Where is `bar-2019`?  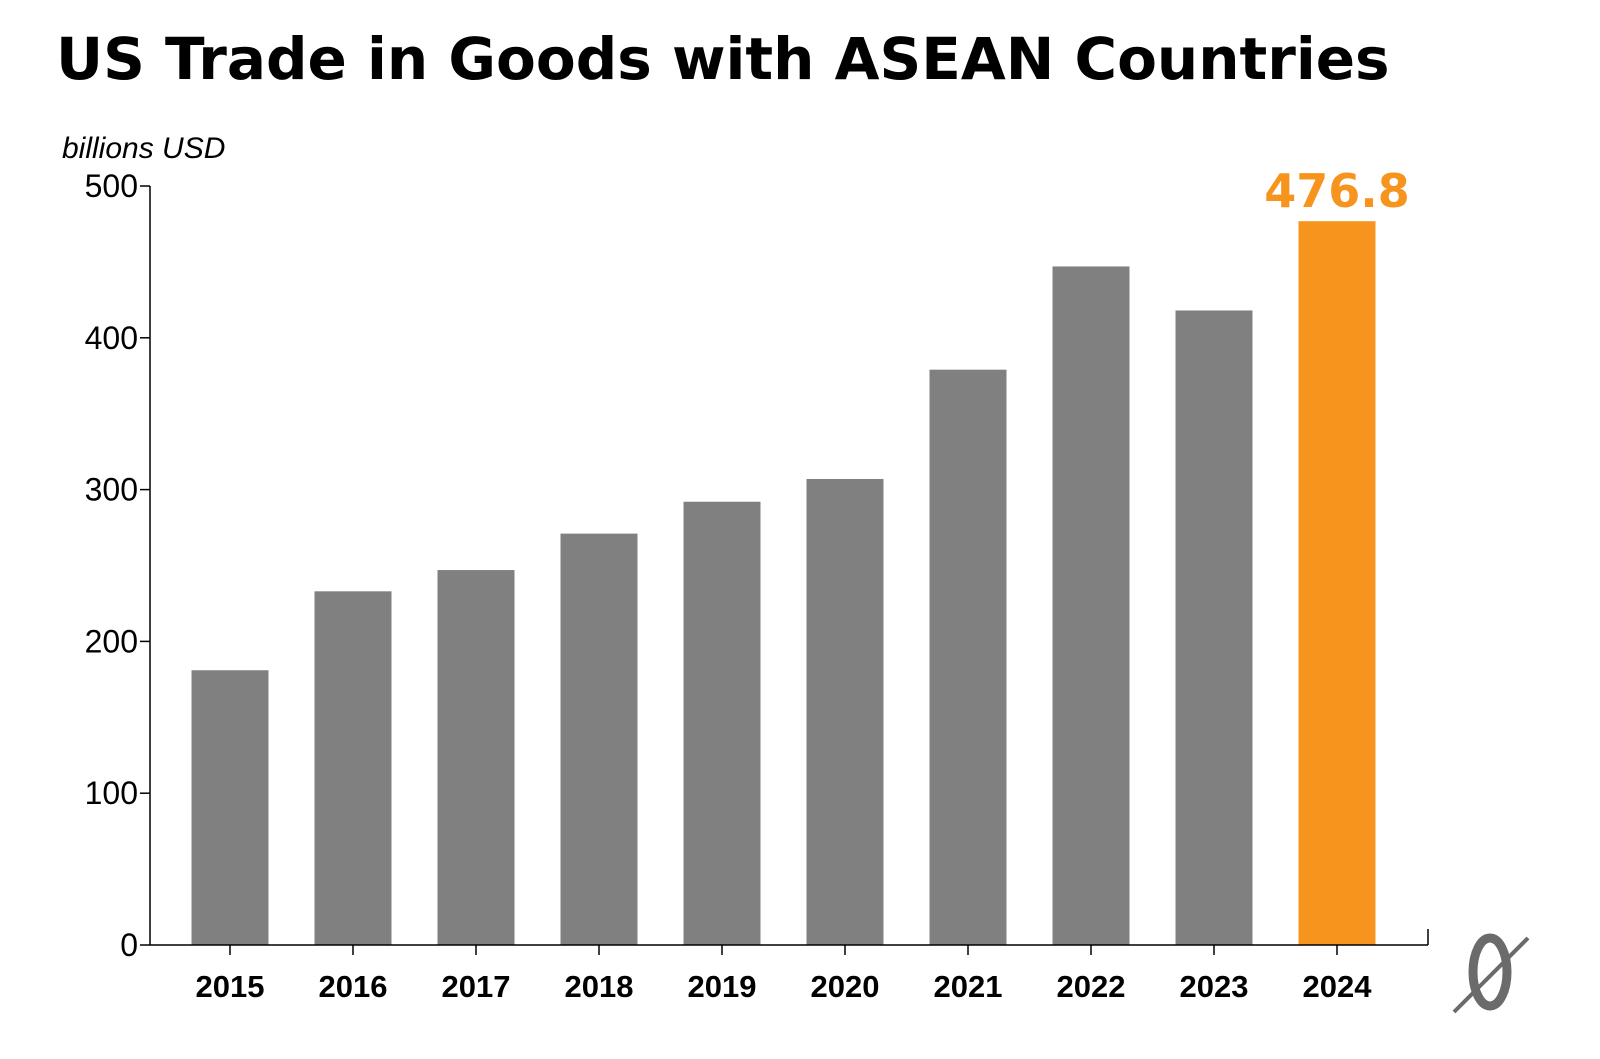
bar-2019 is located at coordinates (722, 723).